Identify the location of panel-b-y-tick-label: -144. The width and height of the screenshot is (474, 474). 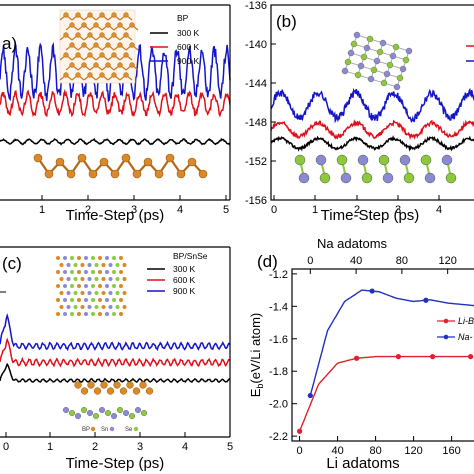
(256, 84).